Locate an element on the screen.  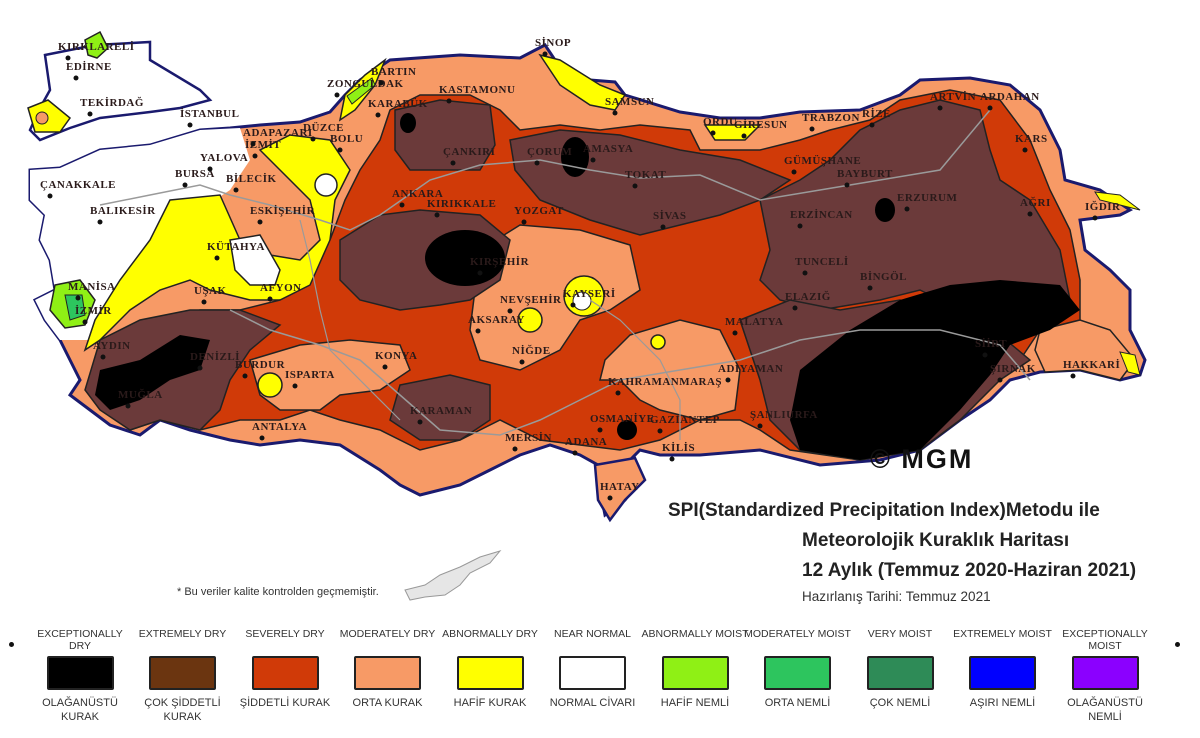
bullet-right is located at coordinates (1177, 644).